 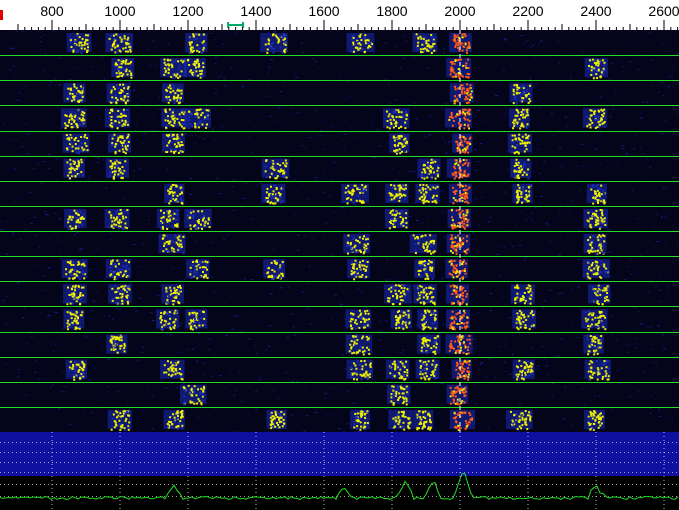 I want to click on frequency-scale: 800 1000 1200 1400 1600 1800 2000 2200 2400 2600, so click(x=339, y=15).